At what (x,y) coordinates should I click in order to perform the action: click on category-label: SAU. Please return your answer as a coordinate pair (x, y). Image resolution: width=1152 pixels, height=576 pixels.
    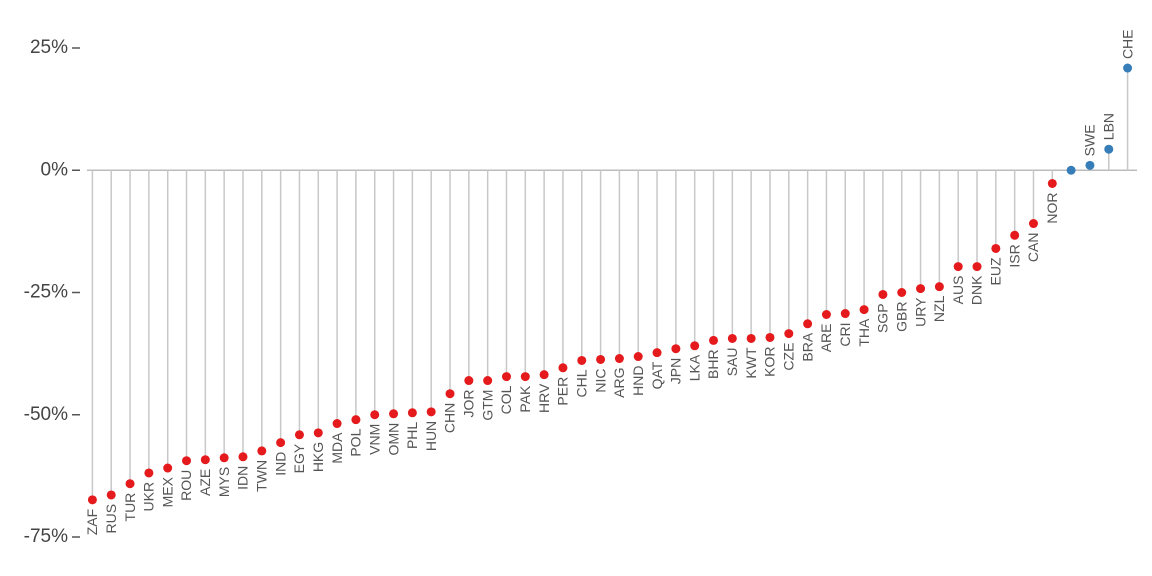
    Looking at the image, I should click on (732, 361).